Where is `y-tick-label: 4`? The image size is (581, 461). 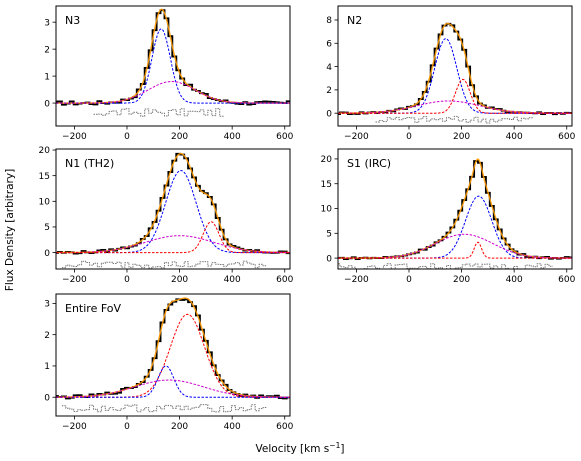 y-tick-label: 4 is located at coordinates (329, 68).